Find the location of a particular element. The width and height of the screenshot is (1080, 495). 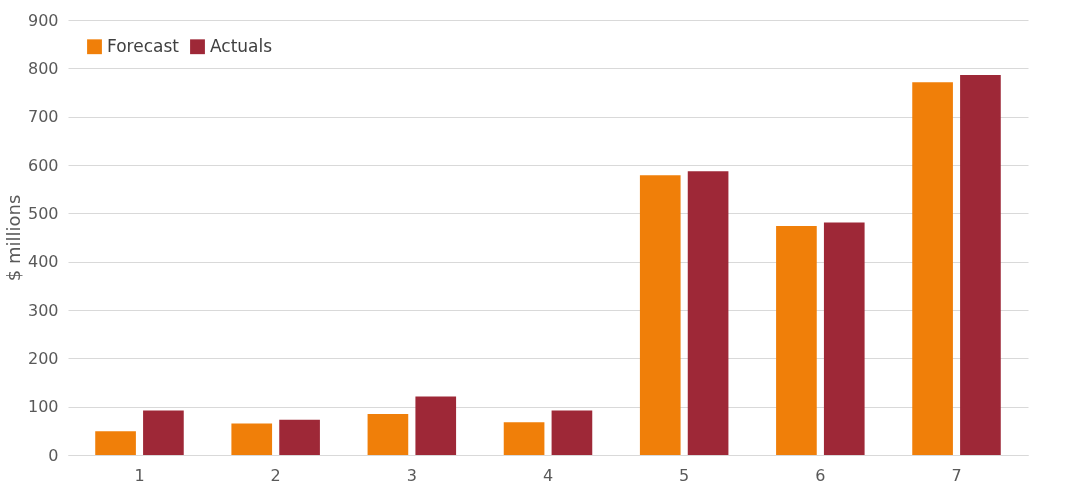

legend-label: Forecast is located at coordinates (143, 45).